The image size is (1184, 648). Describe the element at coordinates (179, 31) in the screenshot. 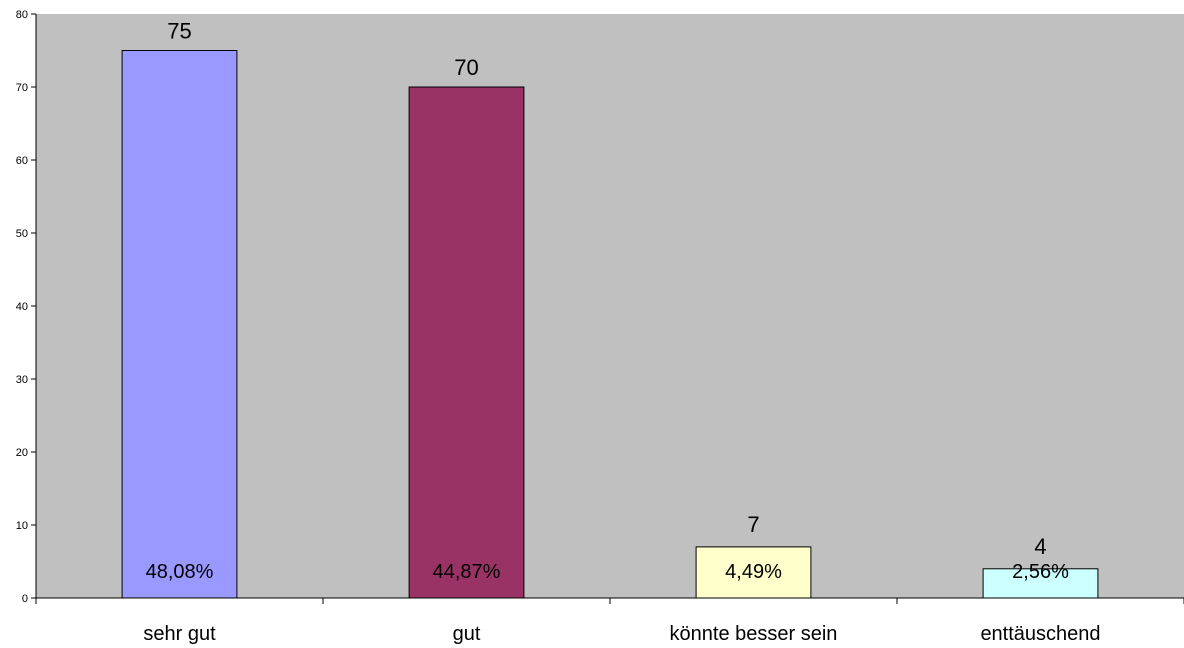

I see `bar-value-label: 75` at that location.